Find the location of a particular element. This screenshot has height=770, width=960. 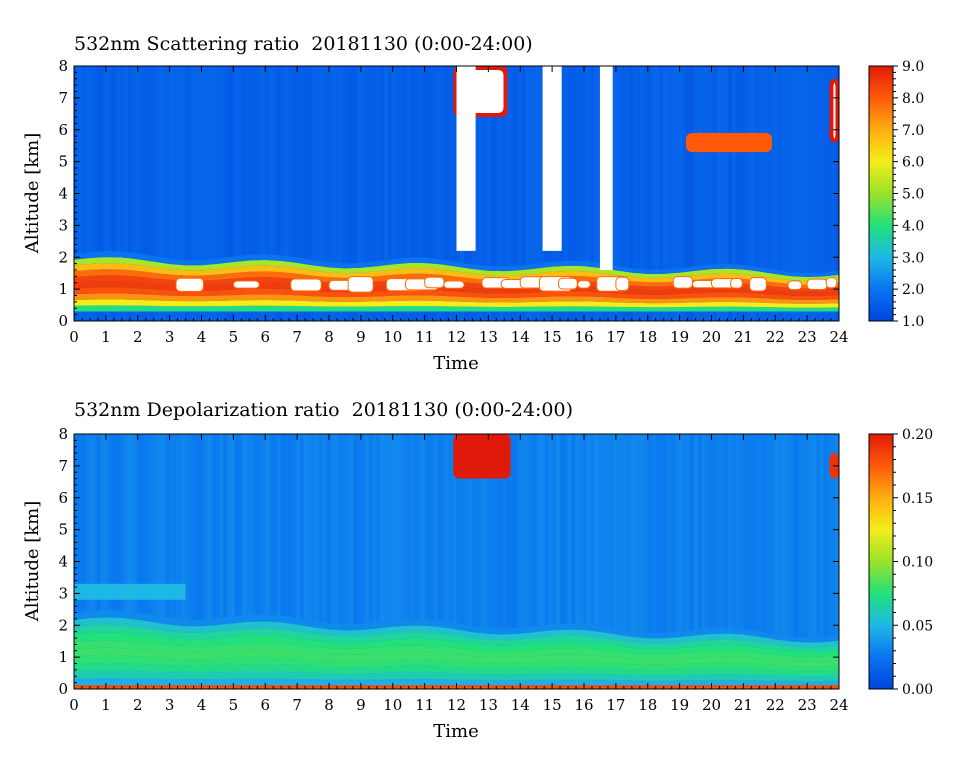

y-axis-label: Altitude [km] is located at coordinates (32, 562).